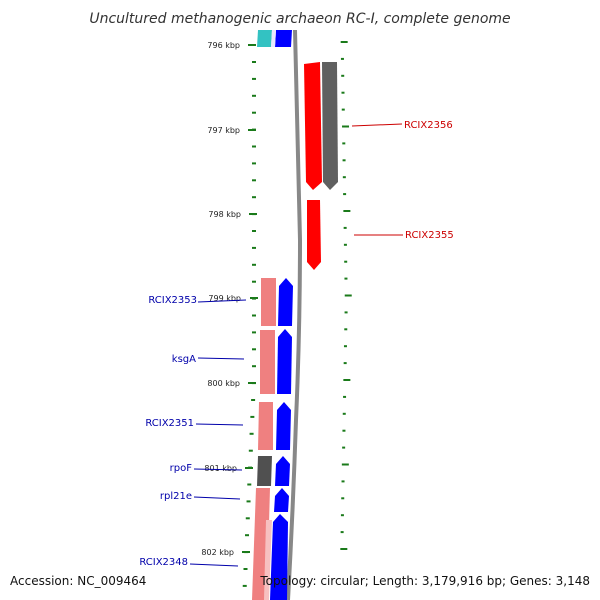 The height and width of the screenshot is (600, 600). What do you see at coordinates (402, 125) in the screenshot?
I see `gene-label-rcix2356: RCIX2356` at bounding box center [402, 125].